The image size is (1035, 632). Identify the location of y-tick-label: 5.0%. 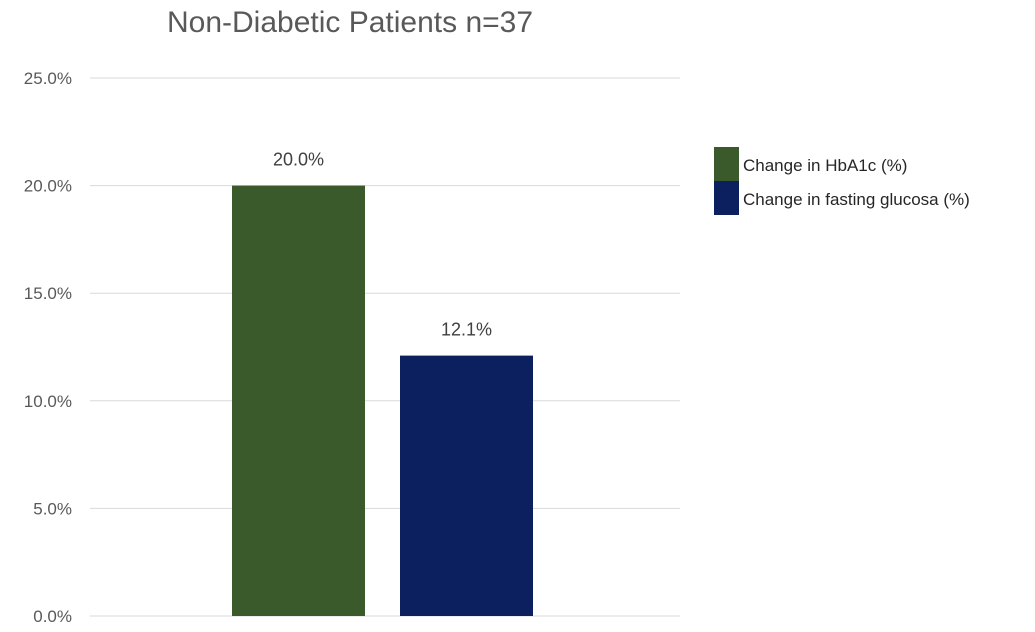
(52, 508).